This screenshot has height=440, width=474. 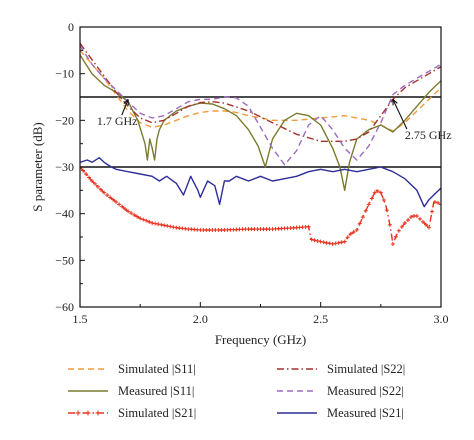 What do you see at coordinates (441, 319) in the screenshot?
I see `x-tick-label: 3.0` at bounding box center [441, 319].